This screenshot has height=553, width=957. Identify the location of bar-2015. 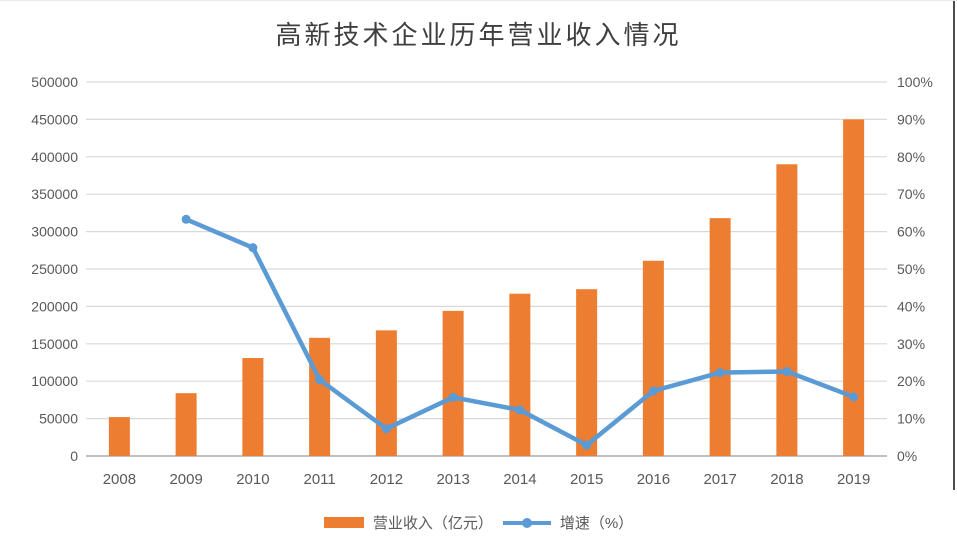
(587, 372).